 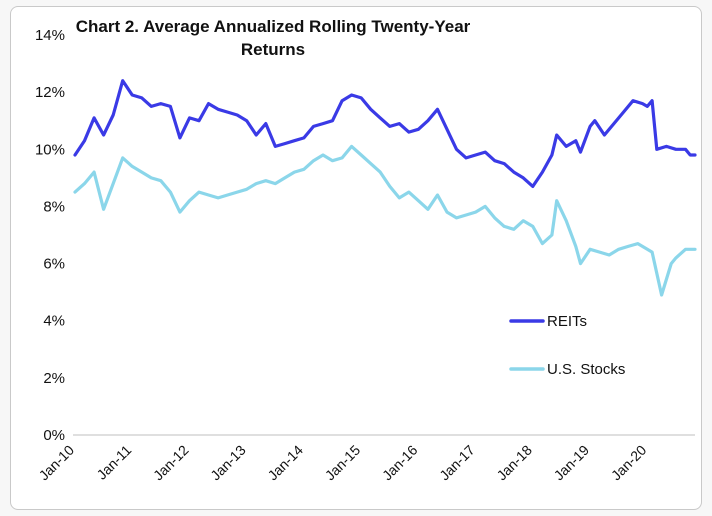 What do you see at coordinates (572, 463) in the screenshot?
I see `x-tick-label: Jan-19` at bounding box center [572, 463].